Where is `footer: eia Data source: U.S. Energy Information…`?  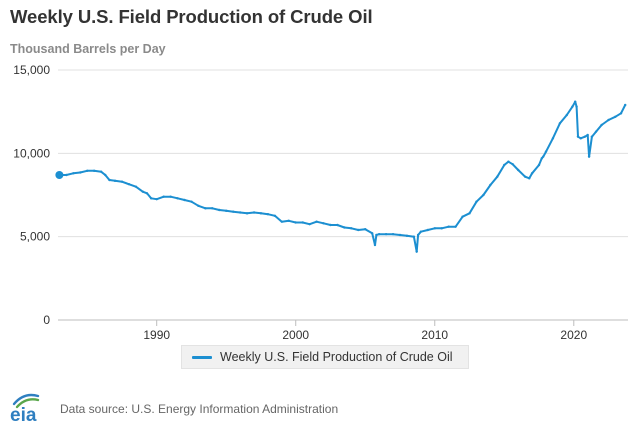 footer: eia Data source: U.S. Energy Information… is located at coordinates (320, 408).